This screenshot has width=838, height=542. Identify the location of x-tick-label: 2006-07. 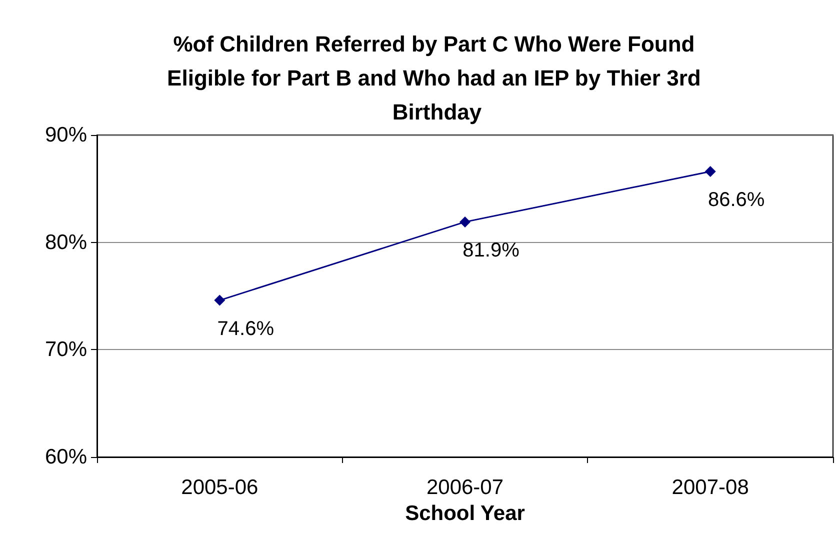
(465, 487).